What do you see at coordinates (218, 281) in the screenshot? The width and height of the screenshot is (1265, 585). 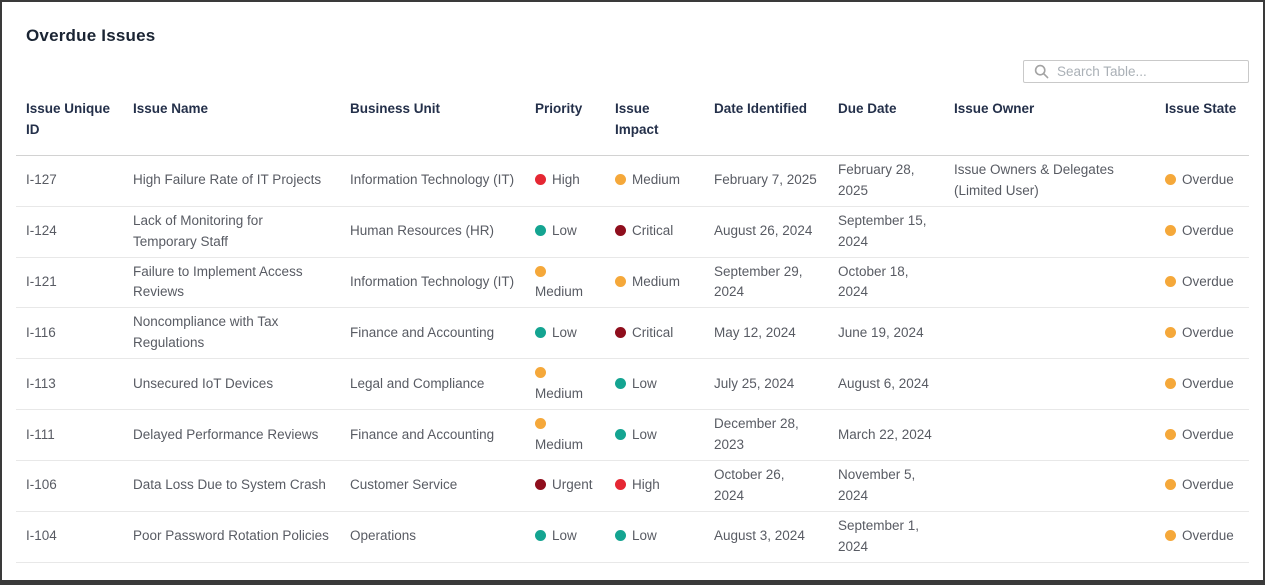 I see `cell-issue-name: Failure to Implement Access Reviews` at bounding box center [218, 281].